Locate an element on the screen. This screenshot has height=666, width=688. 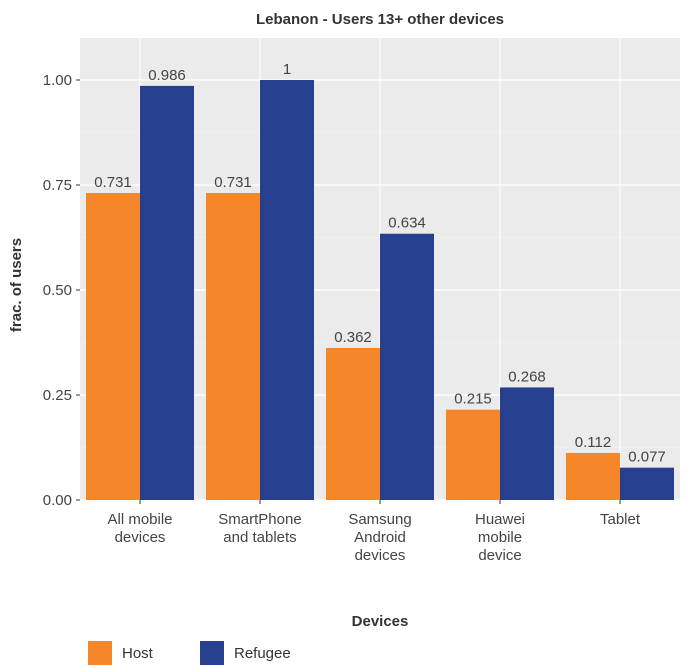
data-label: 0.362 is located at coordinates (353, 337).